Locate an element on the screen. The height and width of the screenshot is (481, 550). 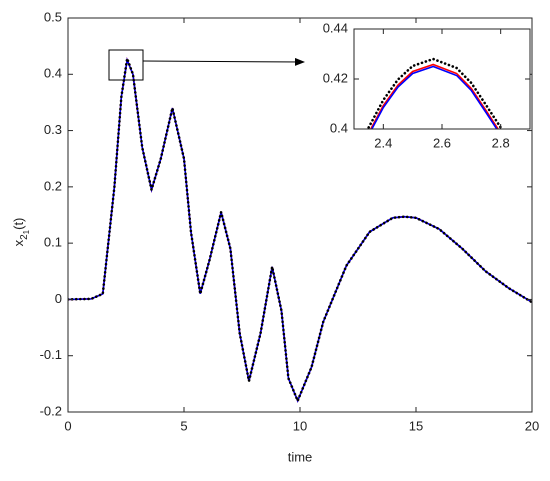
y-tick-label: 0.5 is located at coordinates (53, 16).